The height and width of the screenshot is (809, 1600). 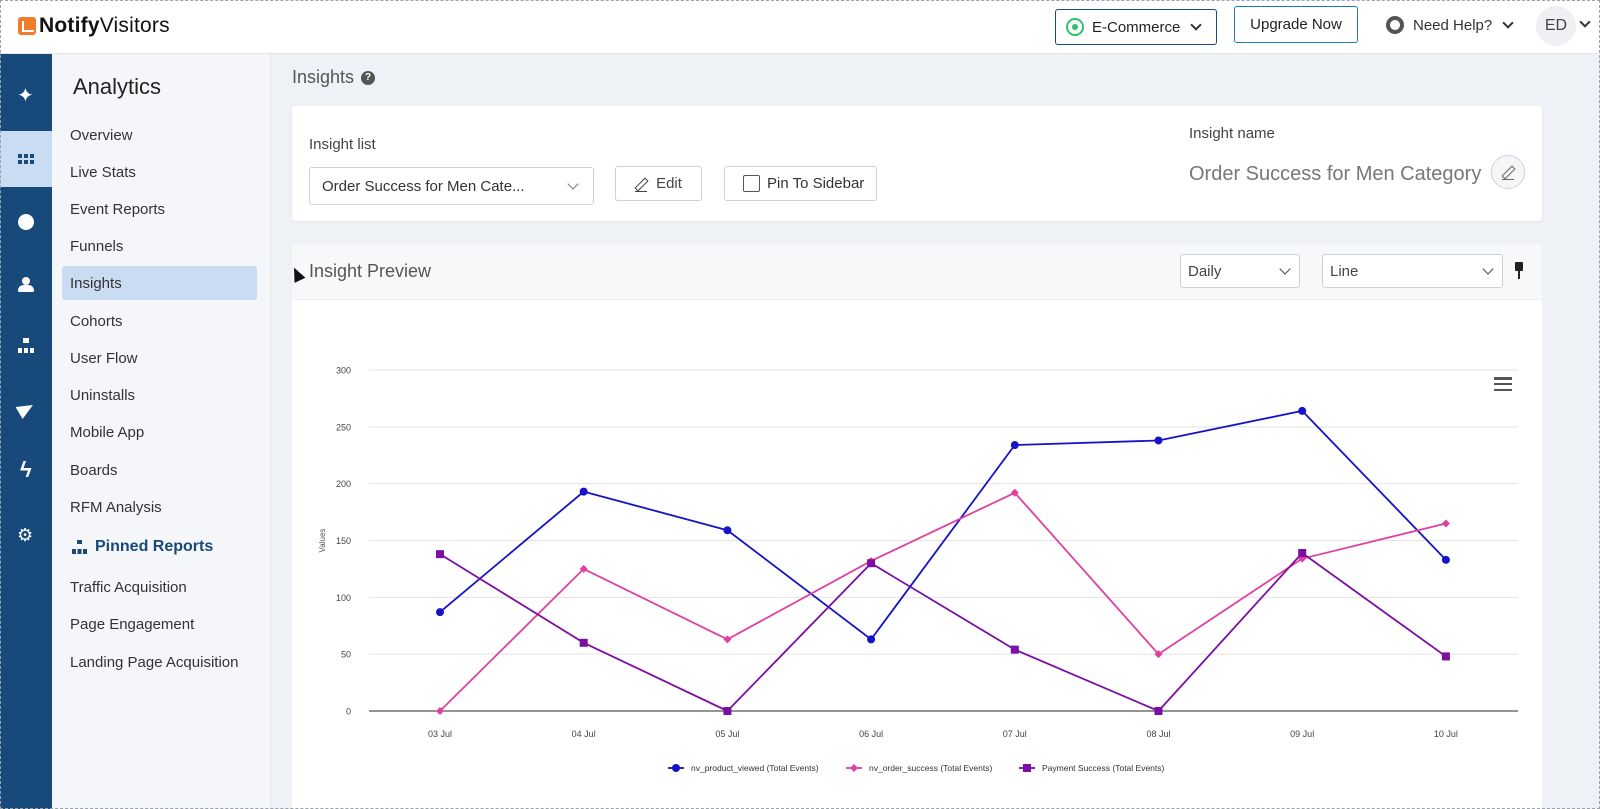 I want to click on edit-button: Edit, so click(x=658, y=183).